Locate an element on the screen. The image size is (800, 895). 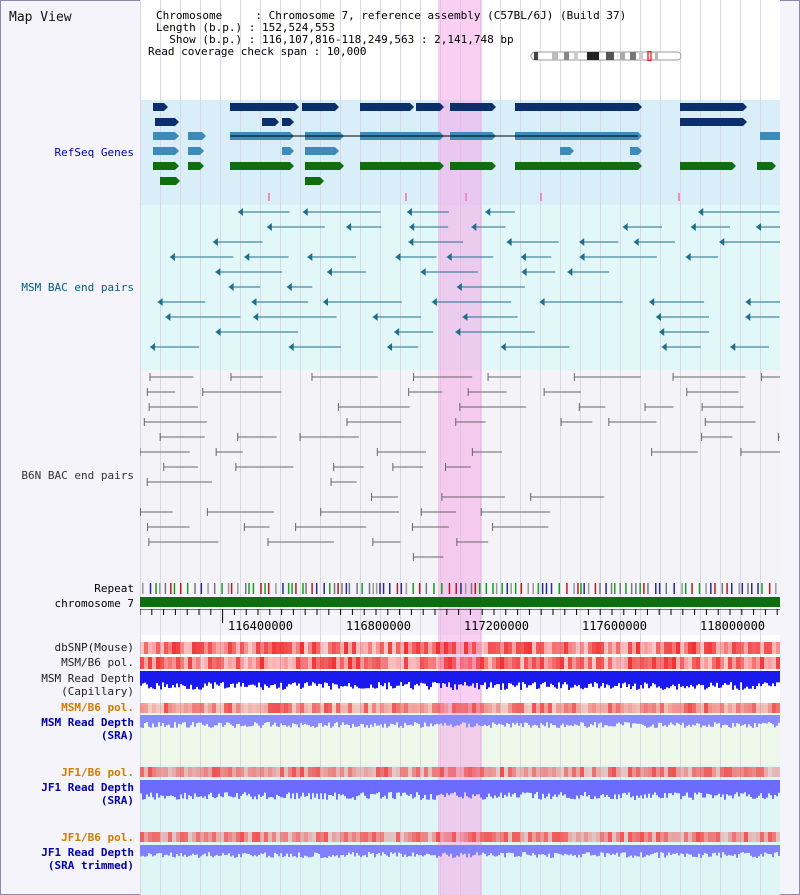
chromosome-ideogram is located at coordinates (606, 56).